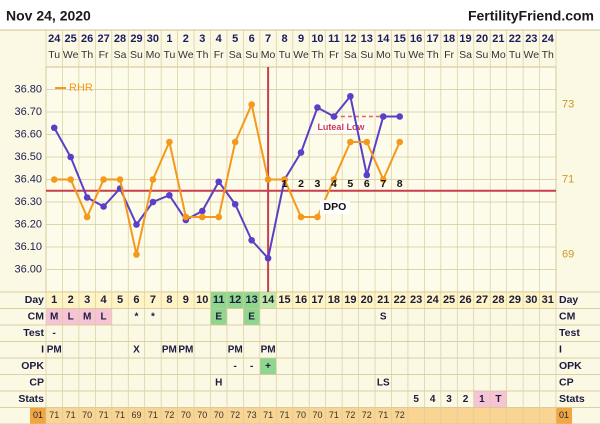 Image resolution: width=600 pixels, height=424 pixels. Describe the element at coordinates (219, 39) in the screenshot. I see `date-label: 4` at that location.